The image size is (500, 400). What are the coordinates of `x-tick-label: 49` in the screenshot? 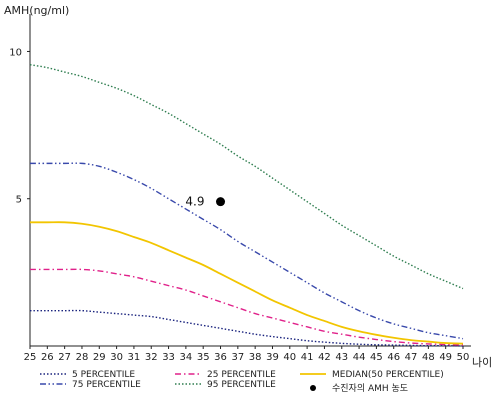 It's located at (445, 357).